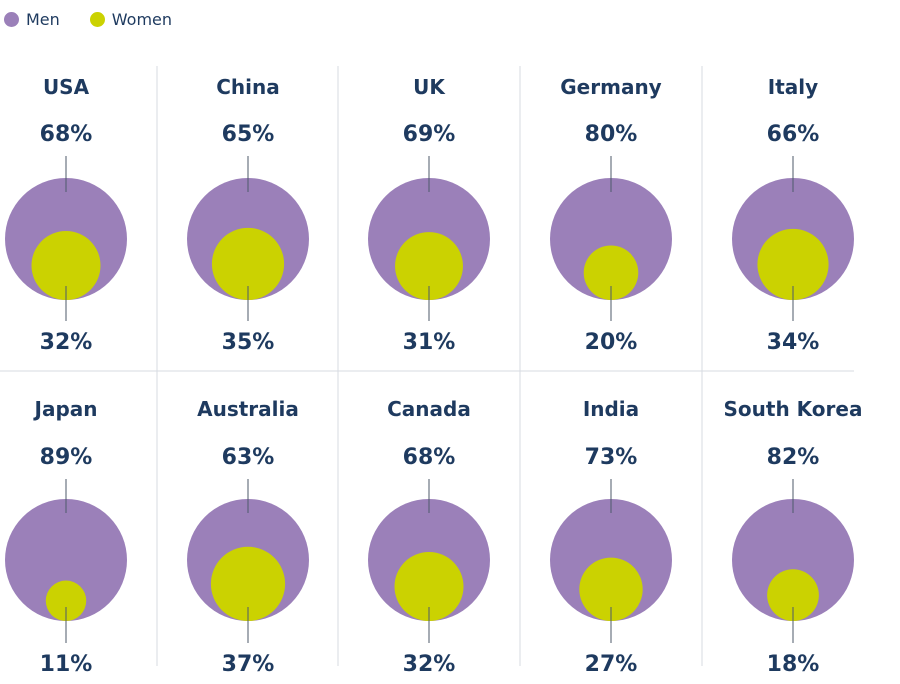 The width and height of the screenshot is (900, 684). I want to click on women-pct-japan: 11%, so click(66, 664).